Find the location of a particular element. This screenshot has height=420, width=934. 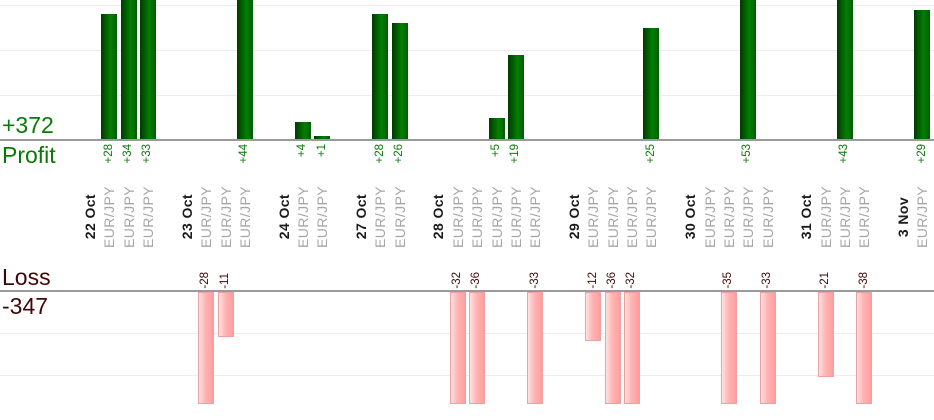

profit-value-label: +29 is located at coordinates (921, 154).